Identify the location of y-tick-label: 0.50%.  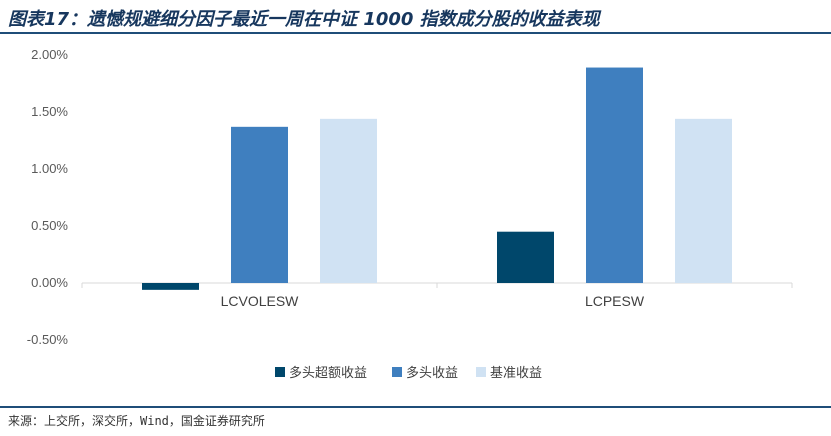
(49, 225).